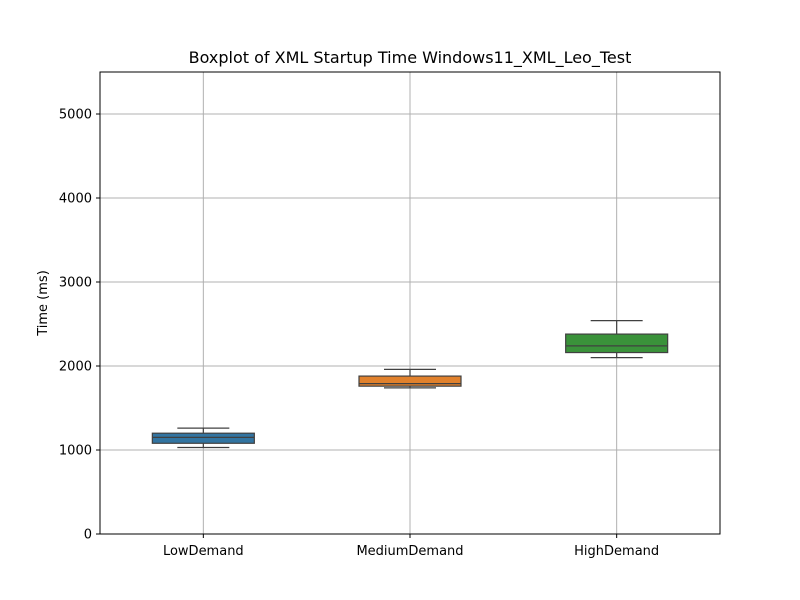  Describe the element at coordinates (43, 303) in the screenshot. I see `y-axis-title: Time (ms)` at that location.